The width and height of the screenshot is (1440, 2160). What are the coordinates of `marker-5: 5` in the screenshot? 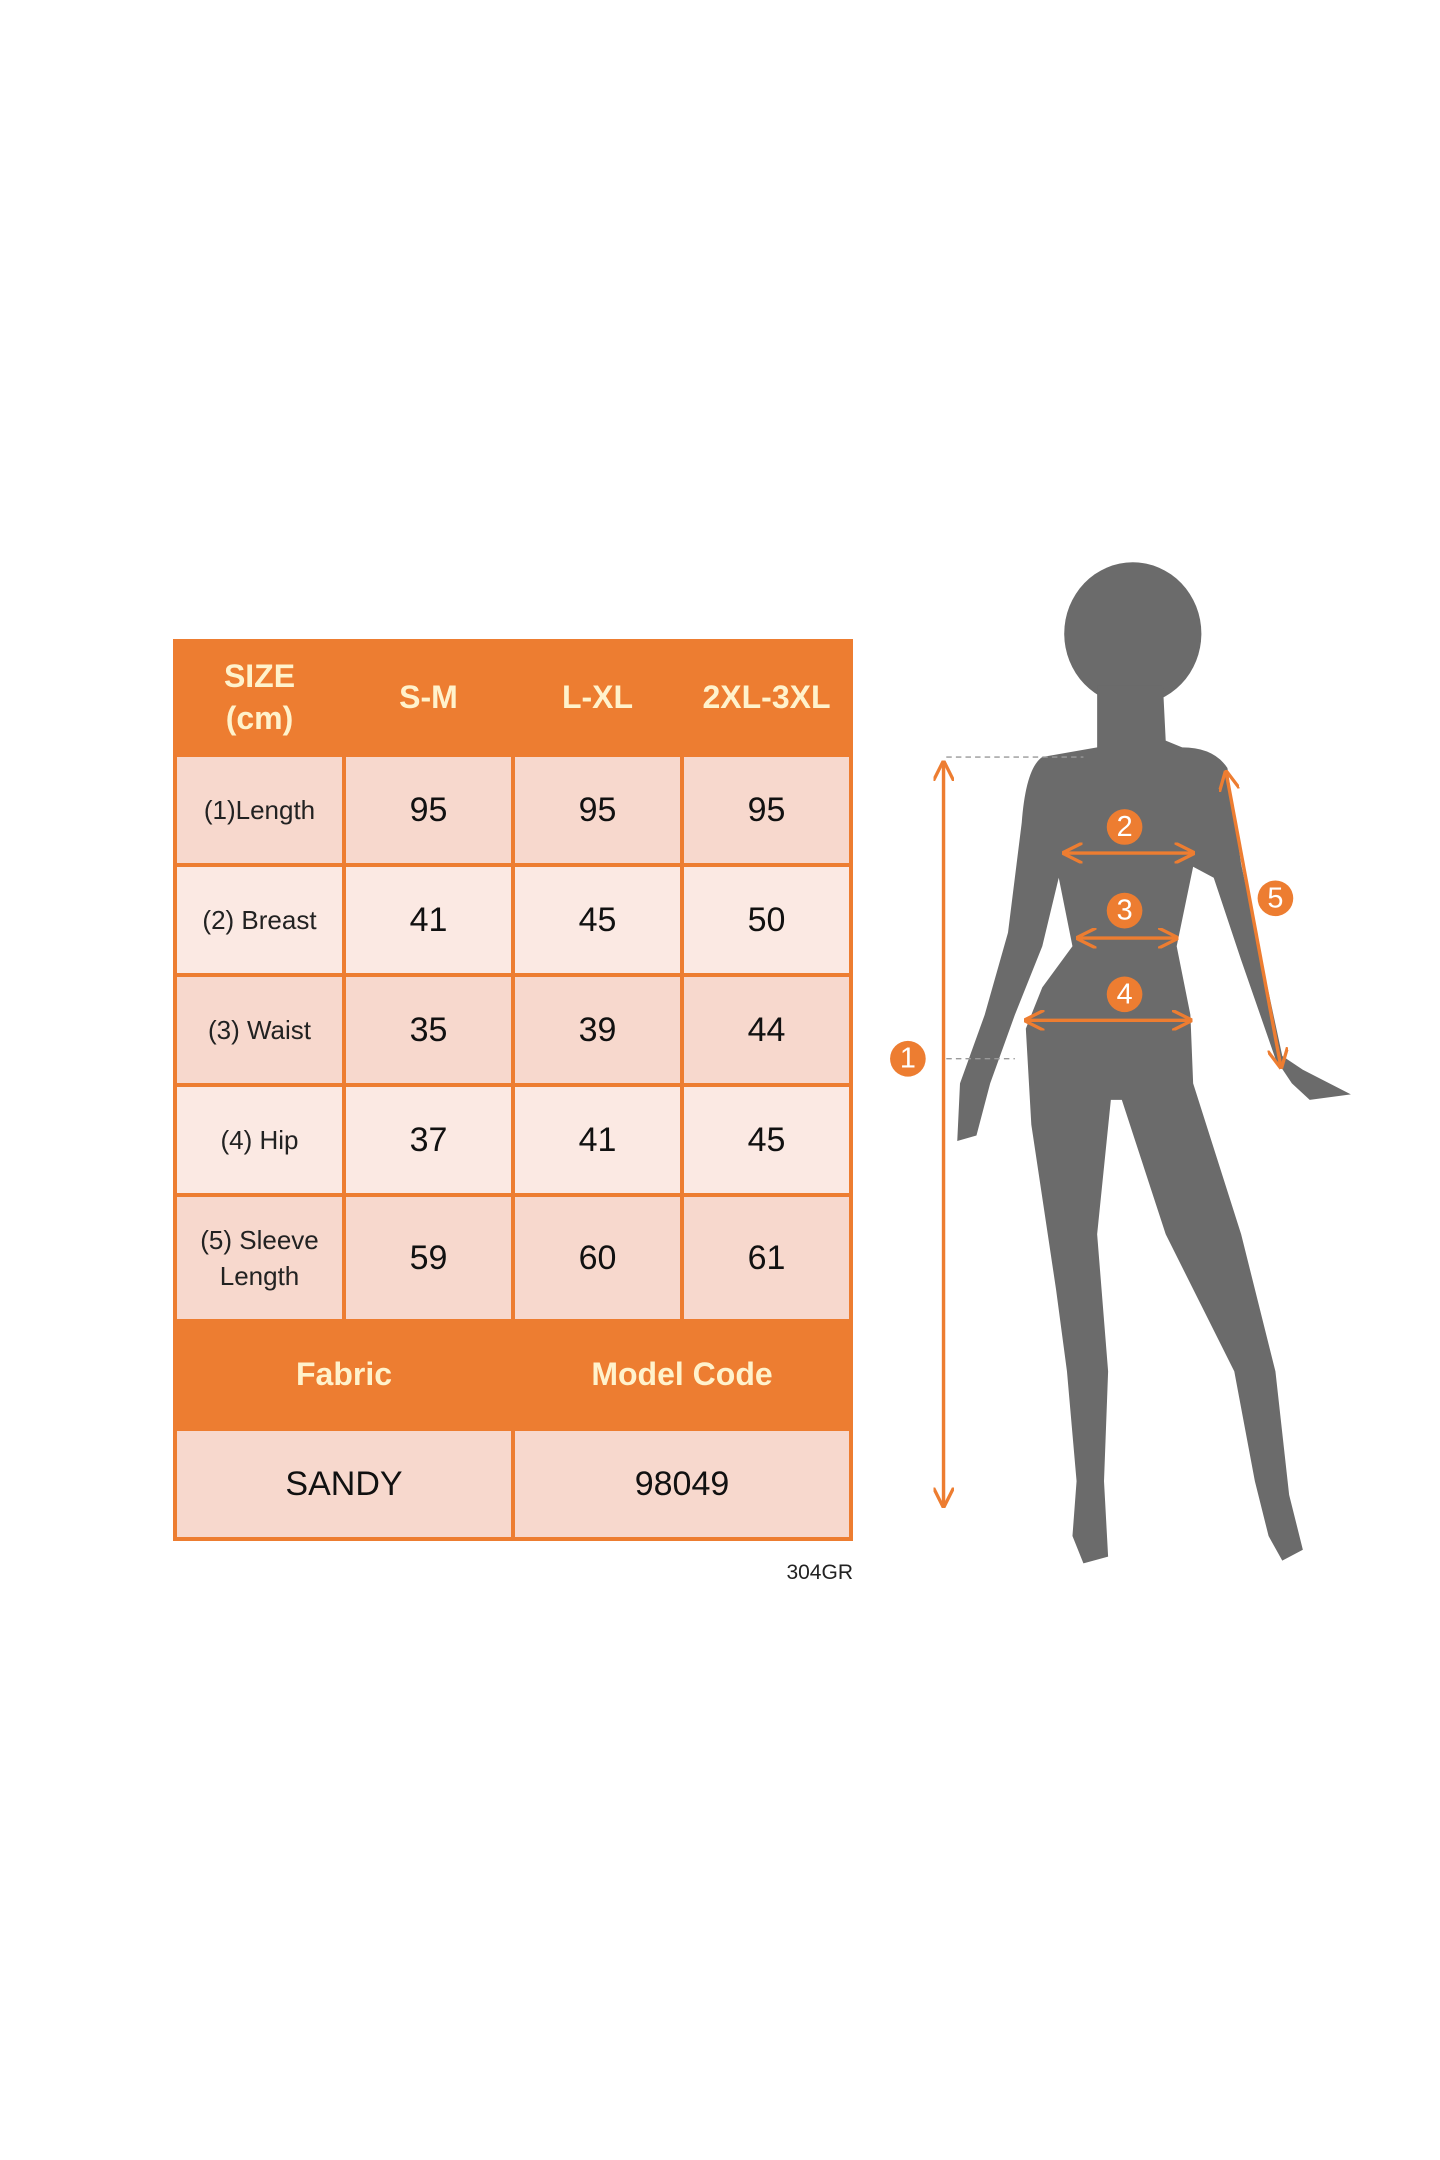 It's located at (1275, 898).